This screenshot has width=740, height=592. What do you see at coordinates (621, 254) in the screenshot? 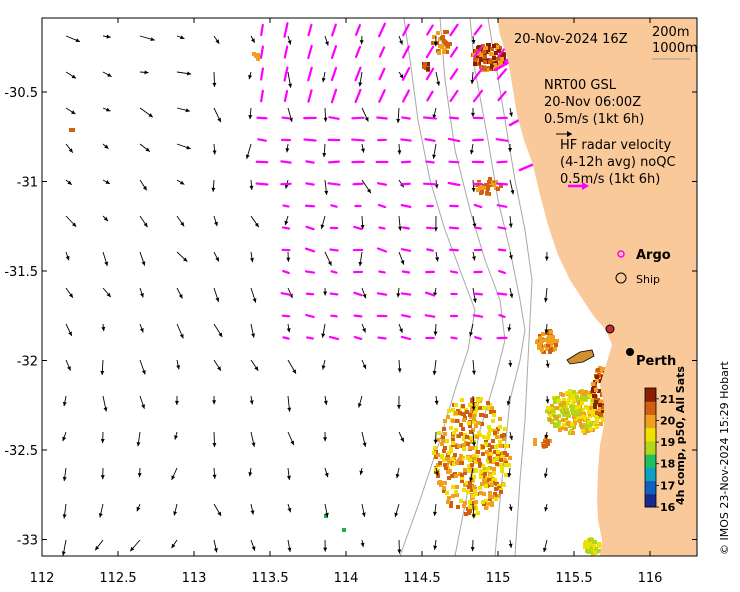
I see `argo-legend-icon` at bounding box center [621, 254].